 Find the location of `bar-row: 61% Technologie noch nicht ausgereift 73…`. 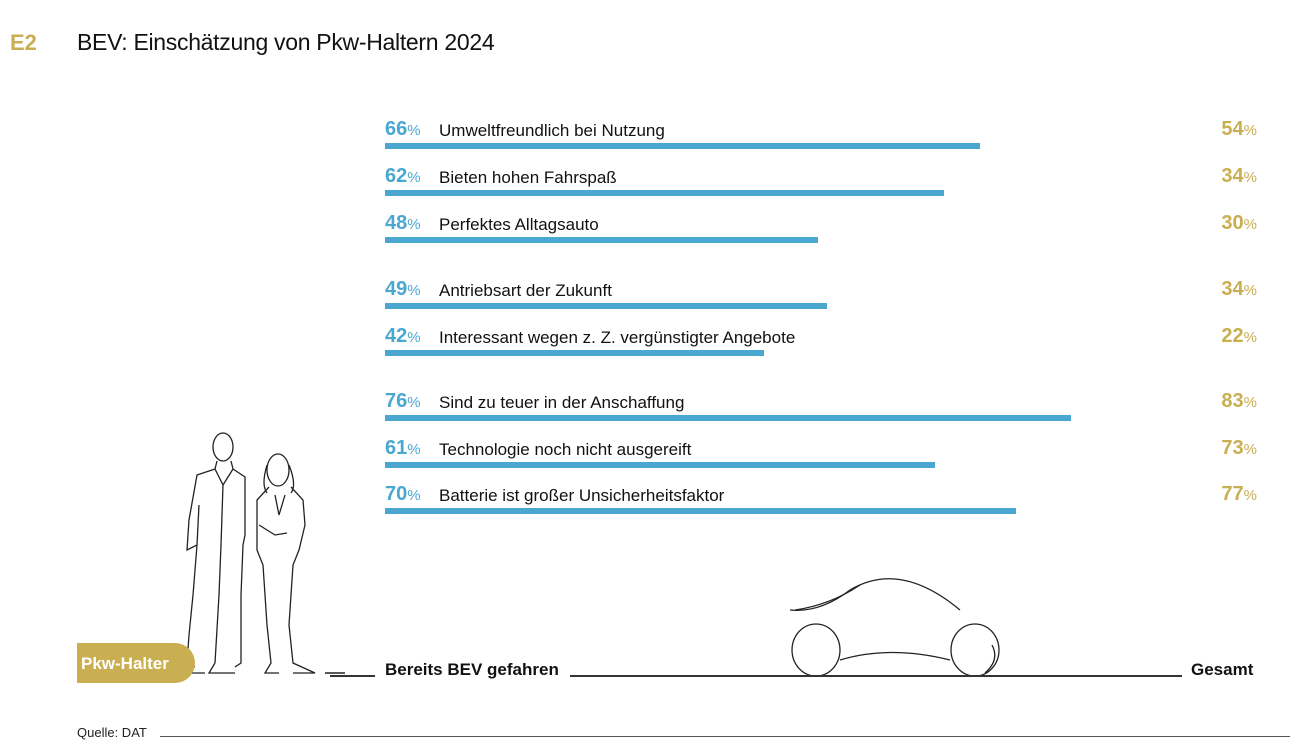

bar-row: 61% Technologie noch nicht ausgereift 73… is located at coordinates (822, 457).